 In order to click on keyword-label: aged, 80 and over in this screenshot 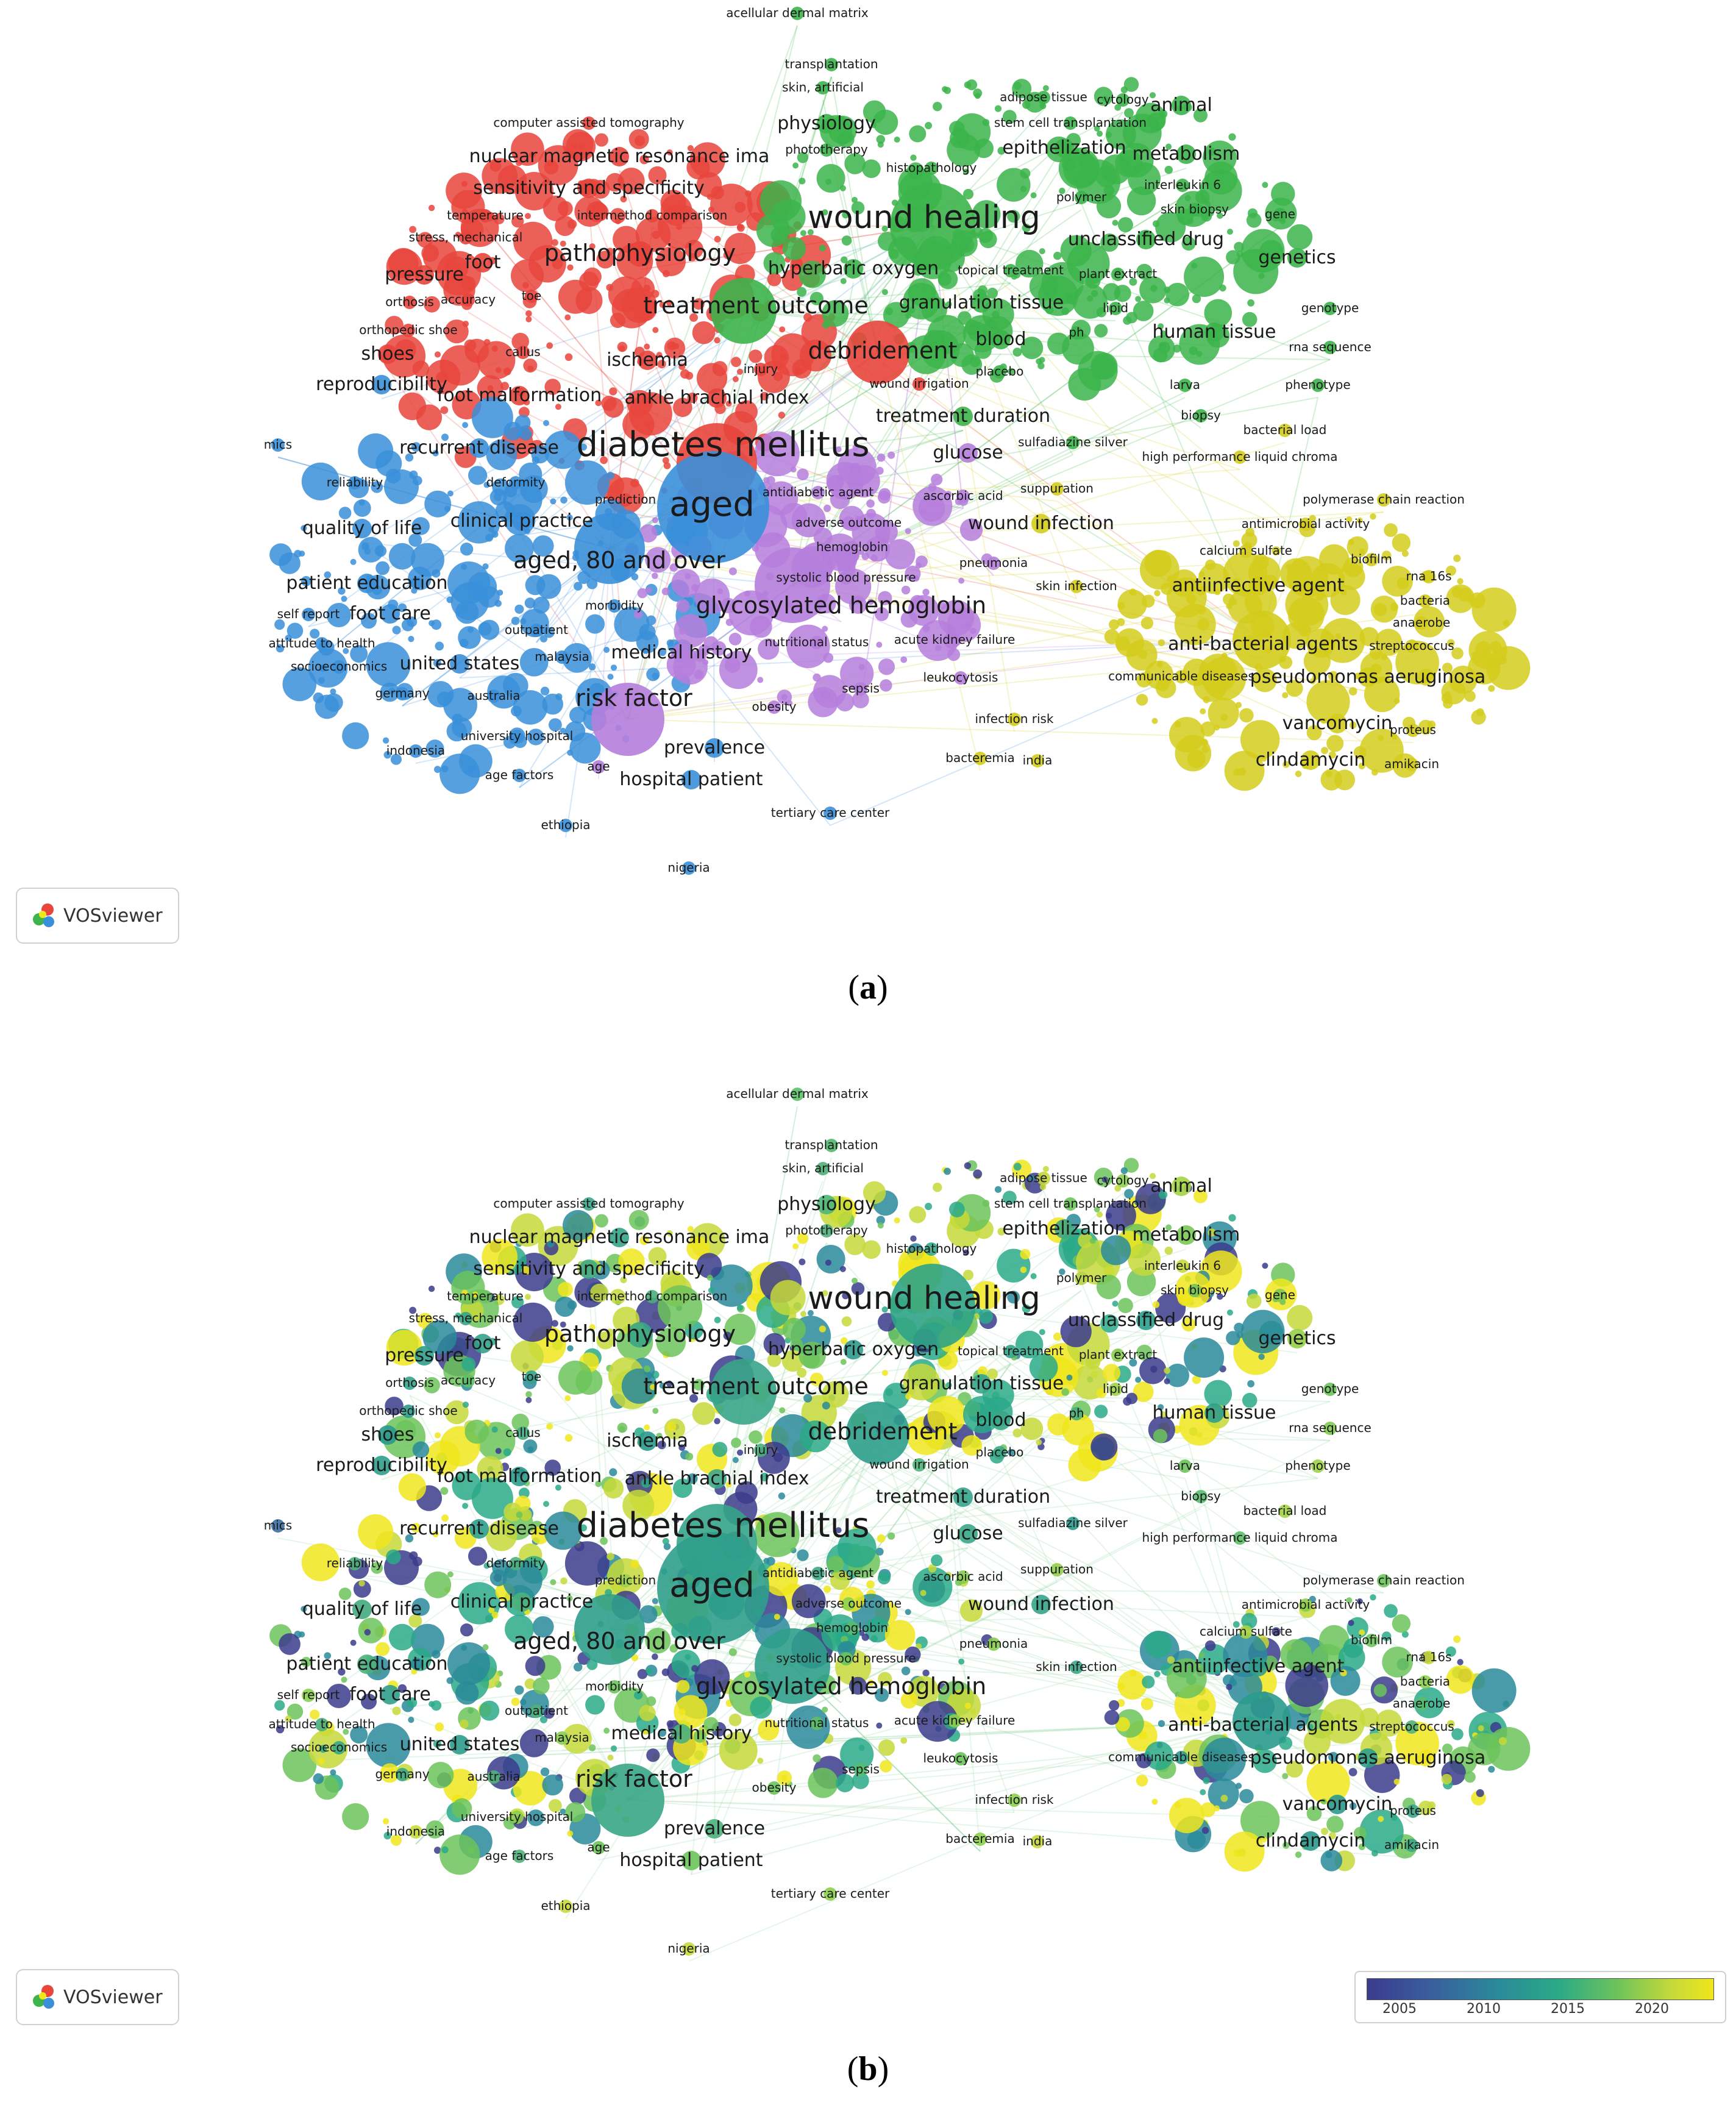, I will do `click(619, 1641)`.